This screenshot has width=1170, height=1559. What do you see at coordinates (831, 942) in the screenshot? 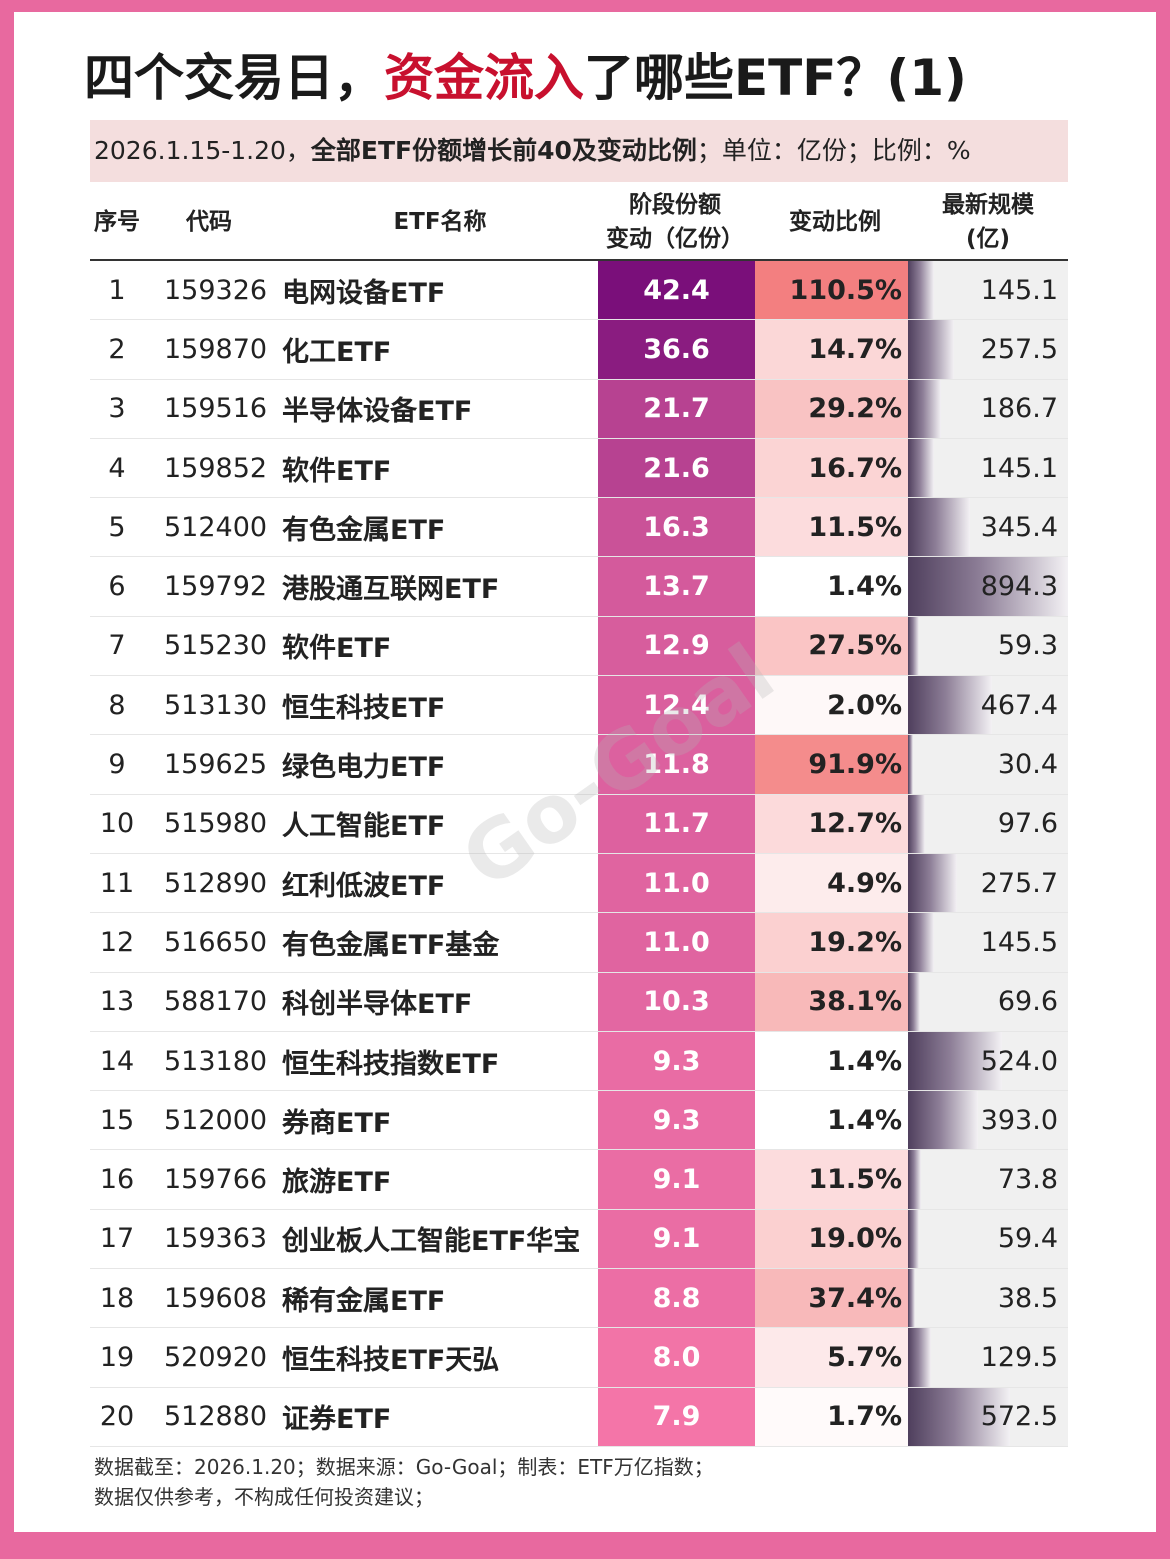
I see `change-pct-cell: 19.2%` at bounding box center [831, 942].